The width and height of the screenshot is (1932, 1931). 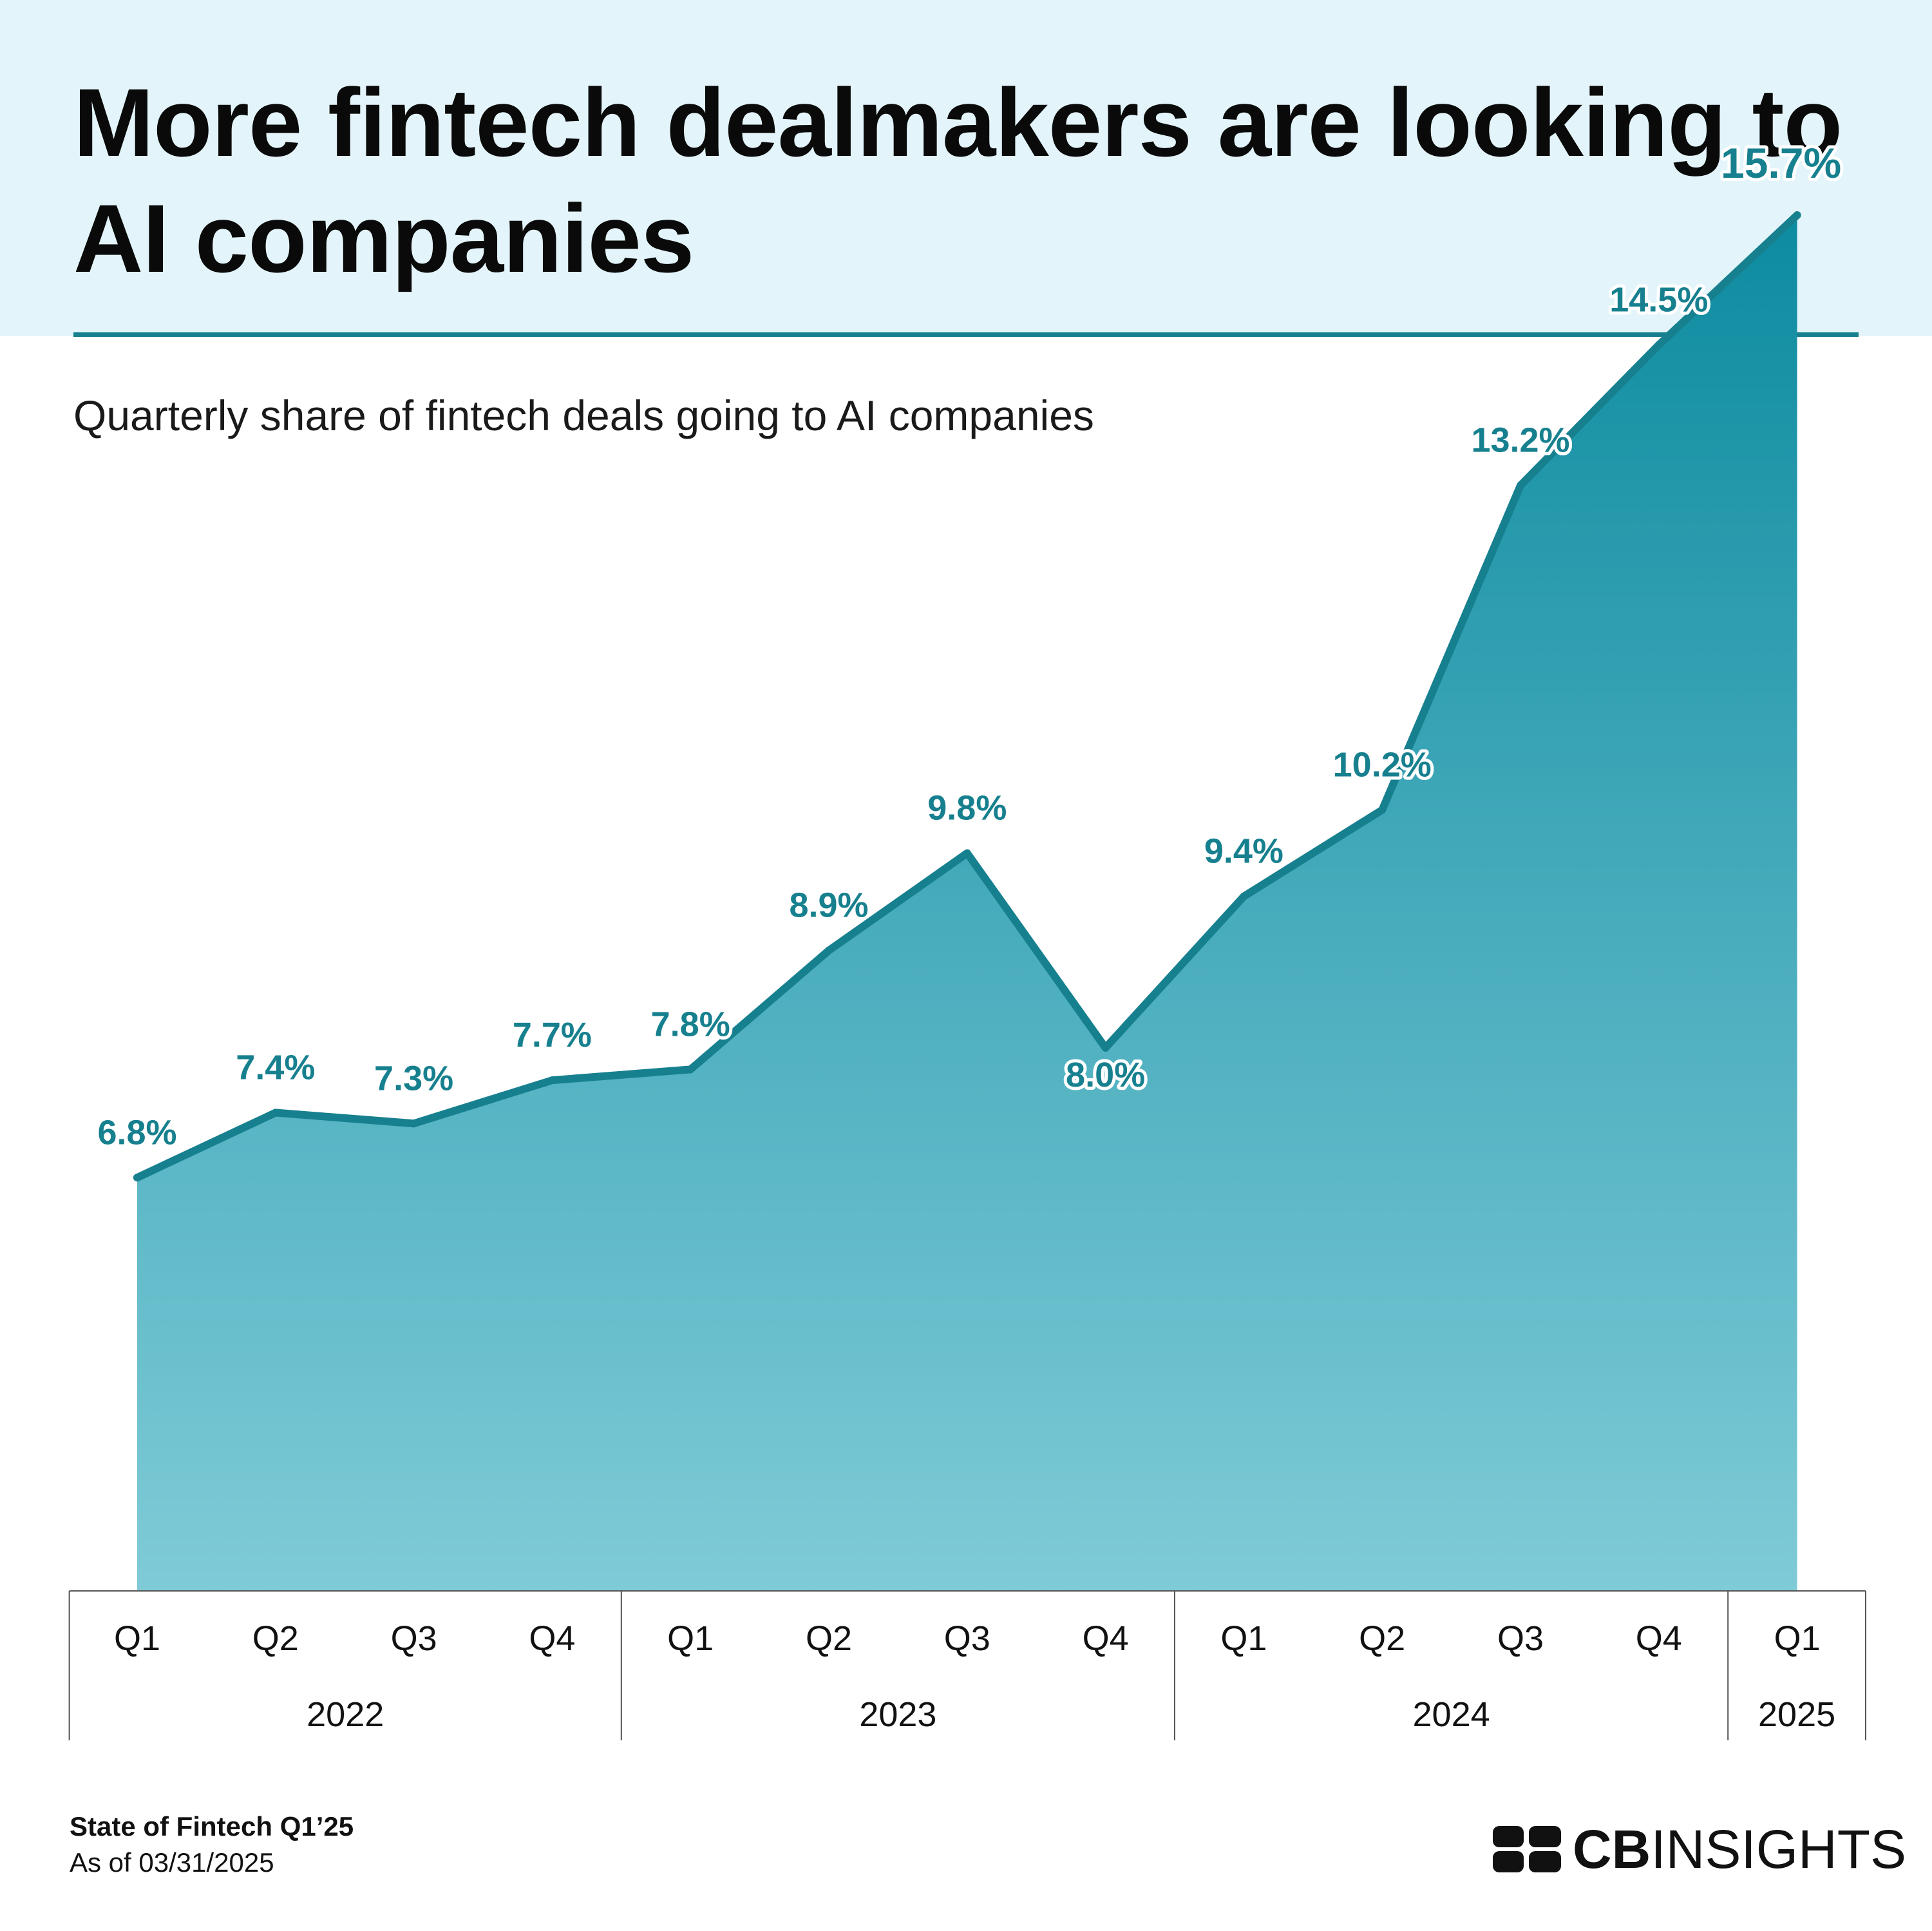 I want to click on year-group-label: 2022, so click(x=346, y=1714).